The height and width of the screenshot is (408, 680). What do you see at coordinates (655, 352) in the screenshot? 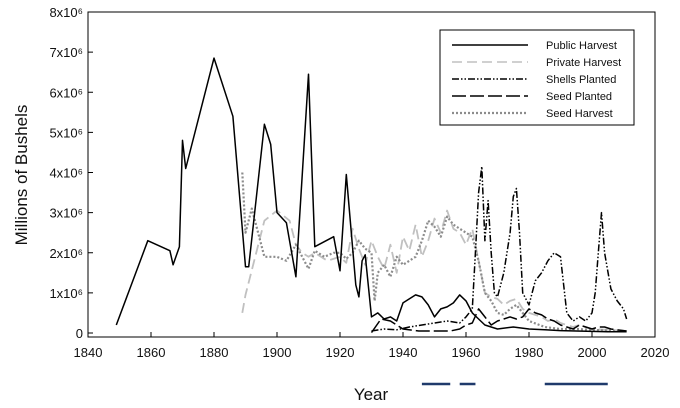
I see `x-tick-label: 2020` at bounding box center [655, 352].